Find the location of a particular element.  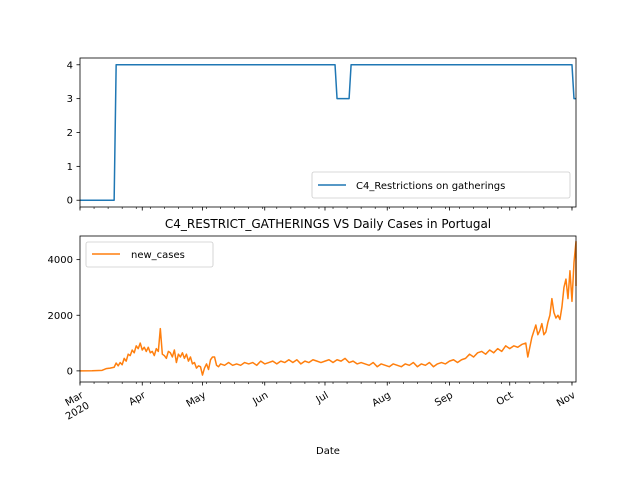

top-y-tick-label: 2 is located at coordinates (70, 133).